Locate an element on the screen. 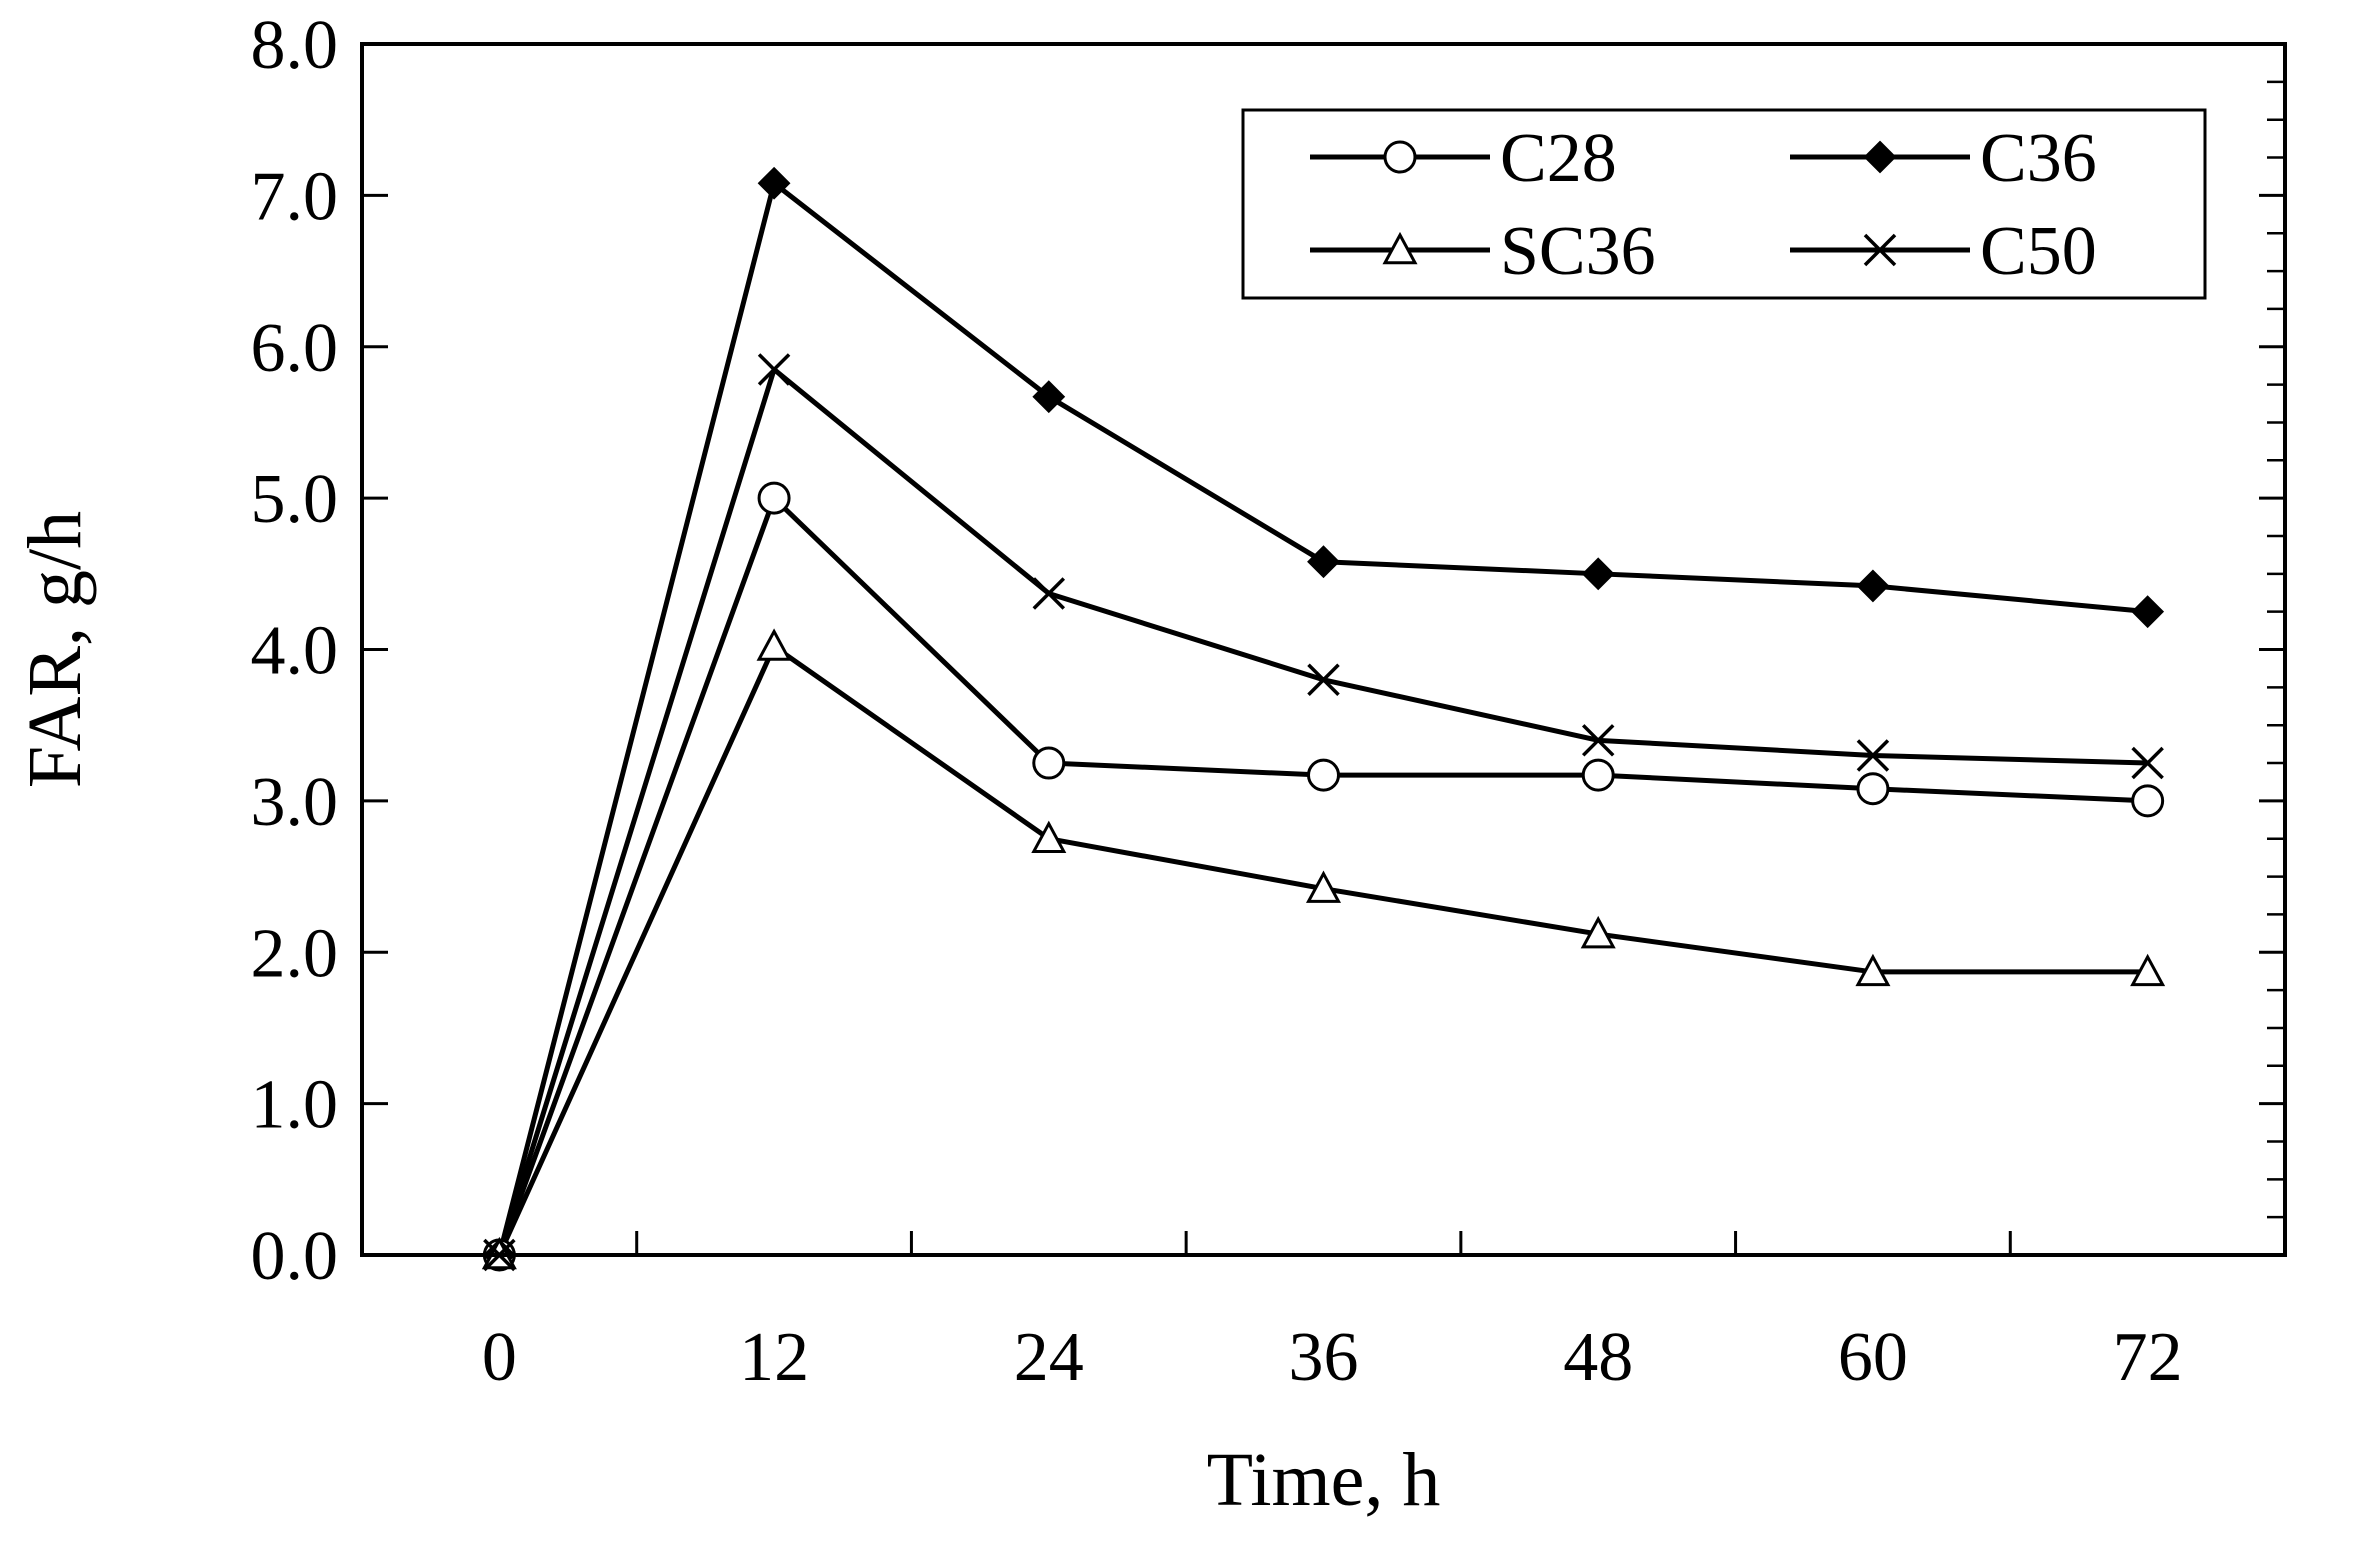 This screenshot has height=1564, width=2357. x-tick-label: 24 is located at coordinates (1049, 1357).